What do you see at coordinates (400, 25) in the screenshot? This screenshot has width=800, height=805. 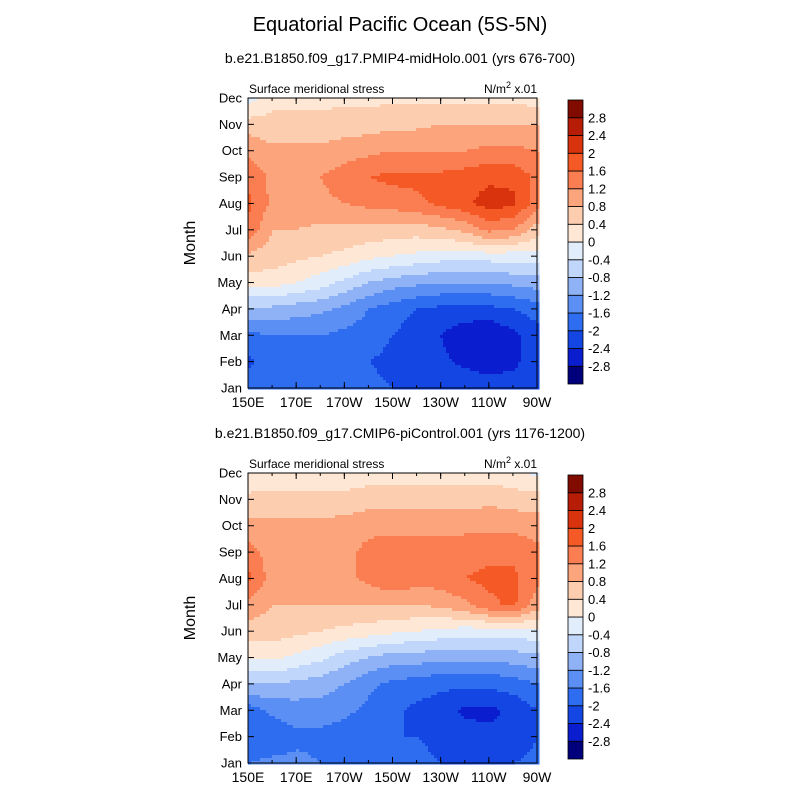 I see `main-title: Equatorial Pacific Ocean (5S-5N)` at bounding box center [400, 25].